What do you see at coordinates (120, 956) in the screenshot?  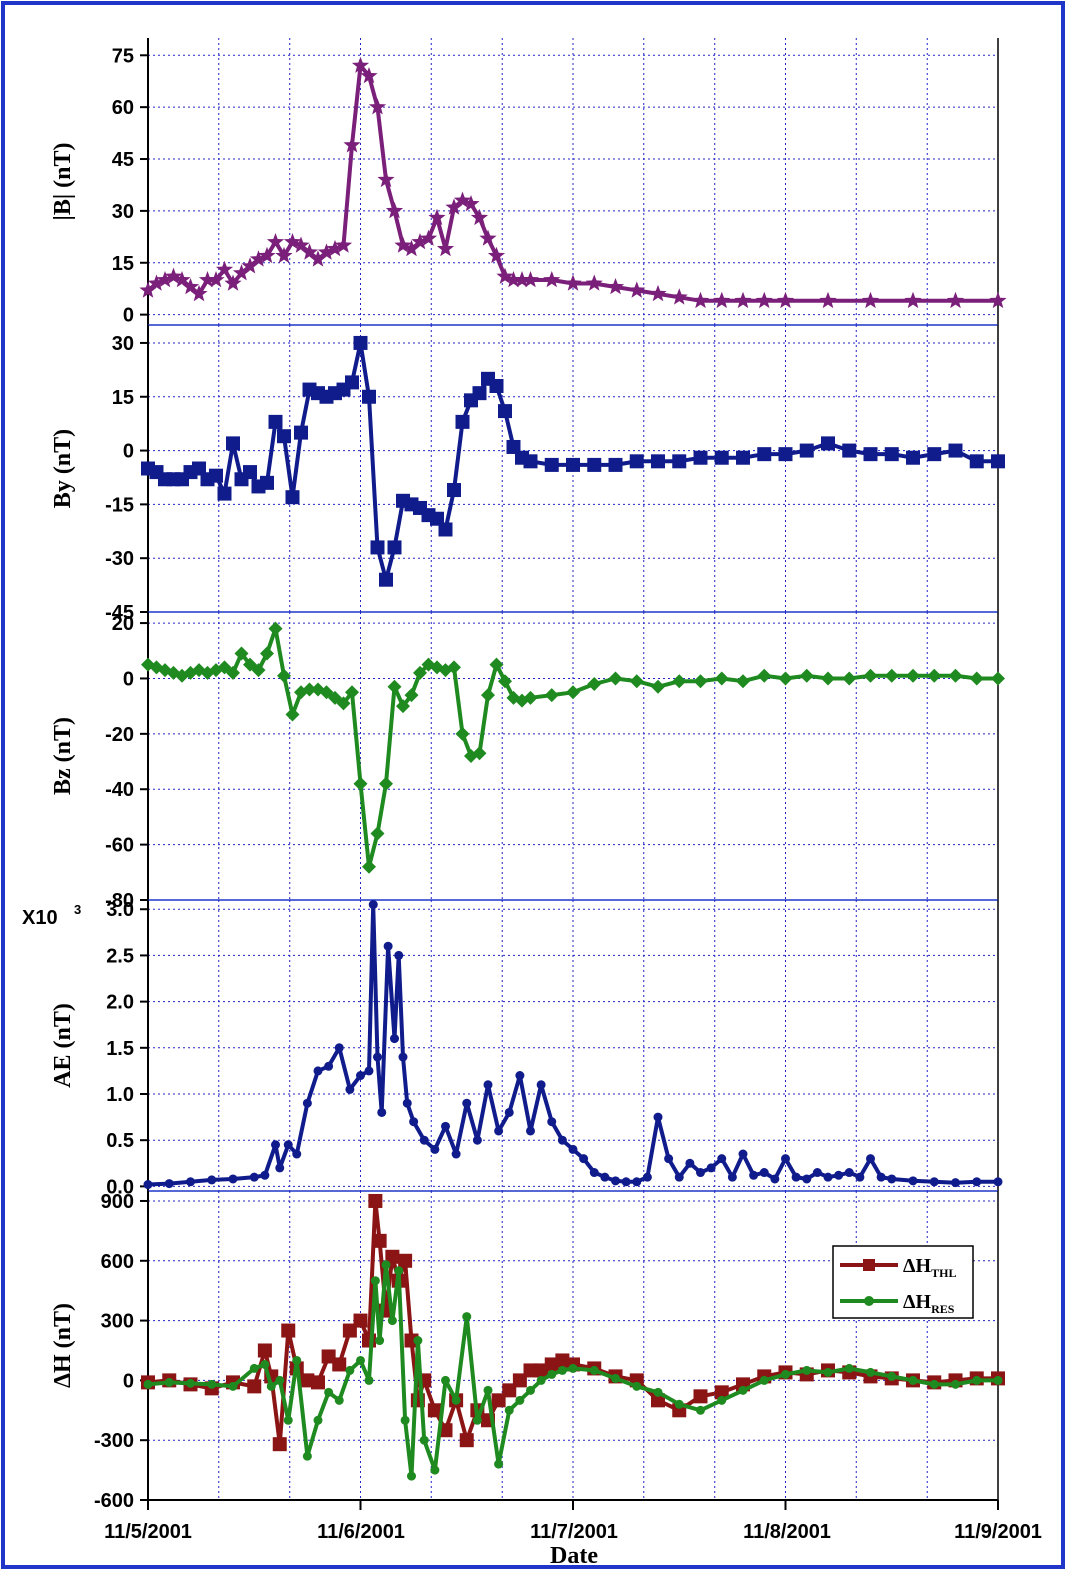 I see `y-tick-label: 2.5` at bounding box center [120, 956].